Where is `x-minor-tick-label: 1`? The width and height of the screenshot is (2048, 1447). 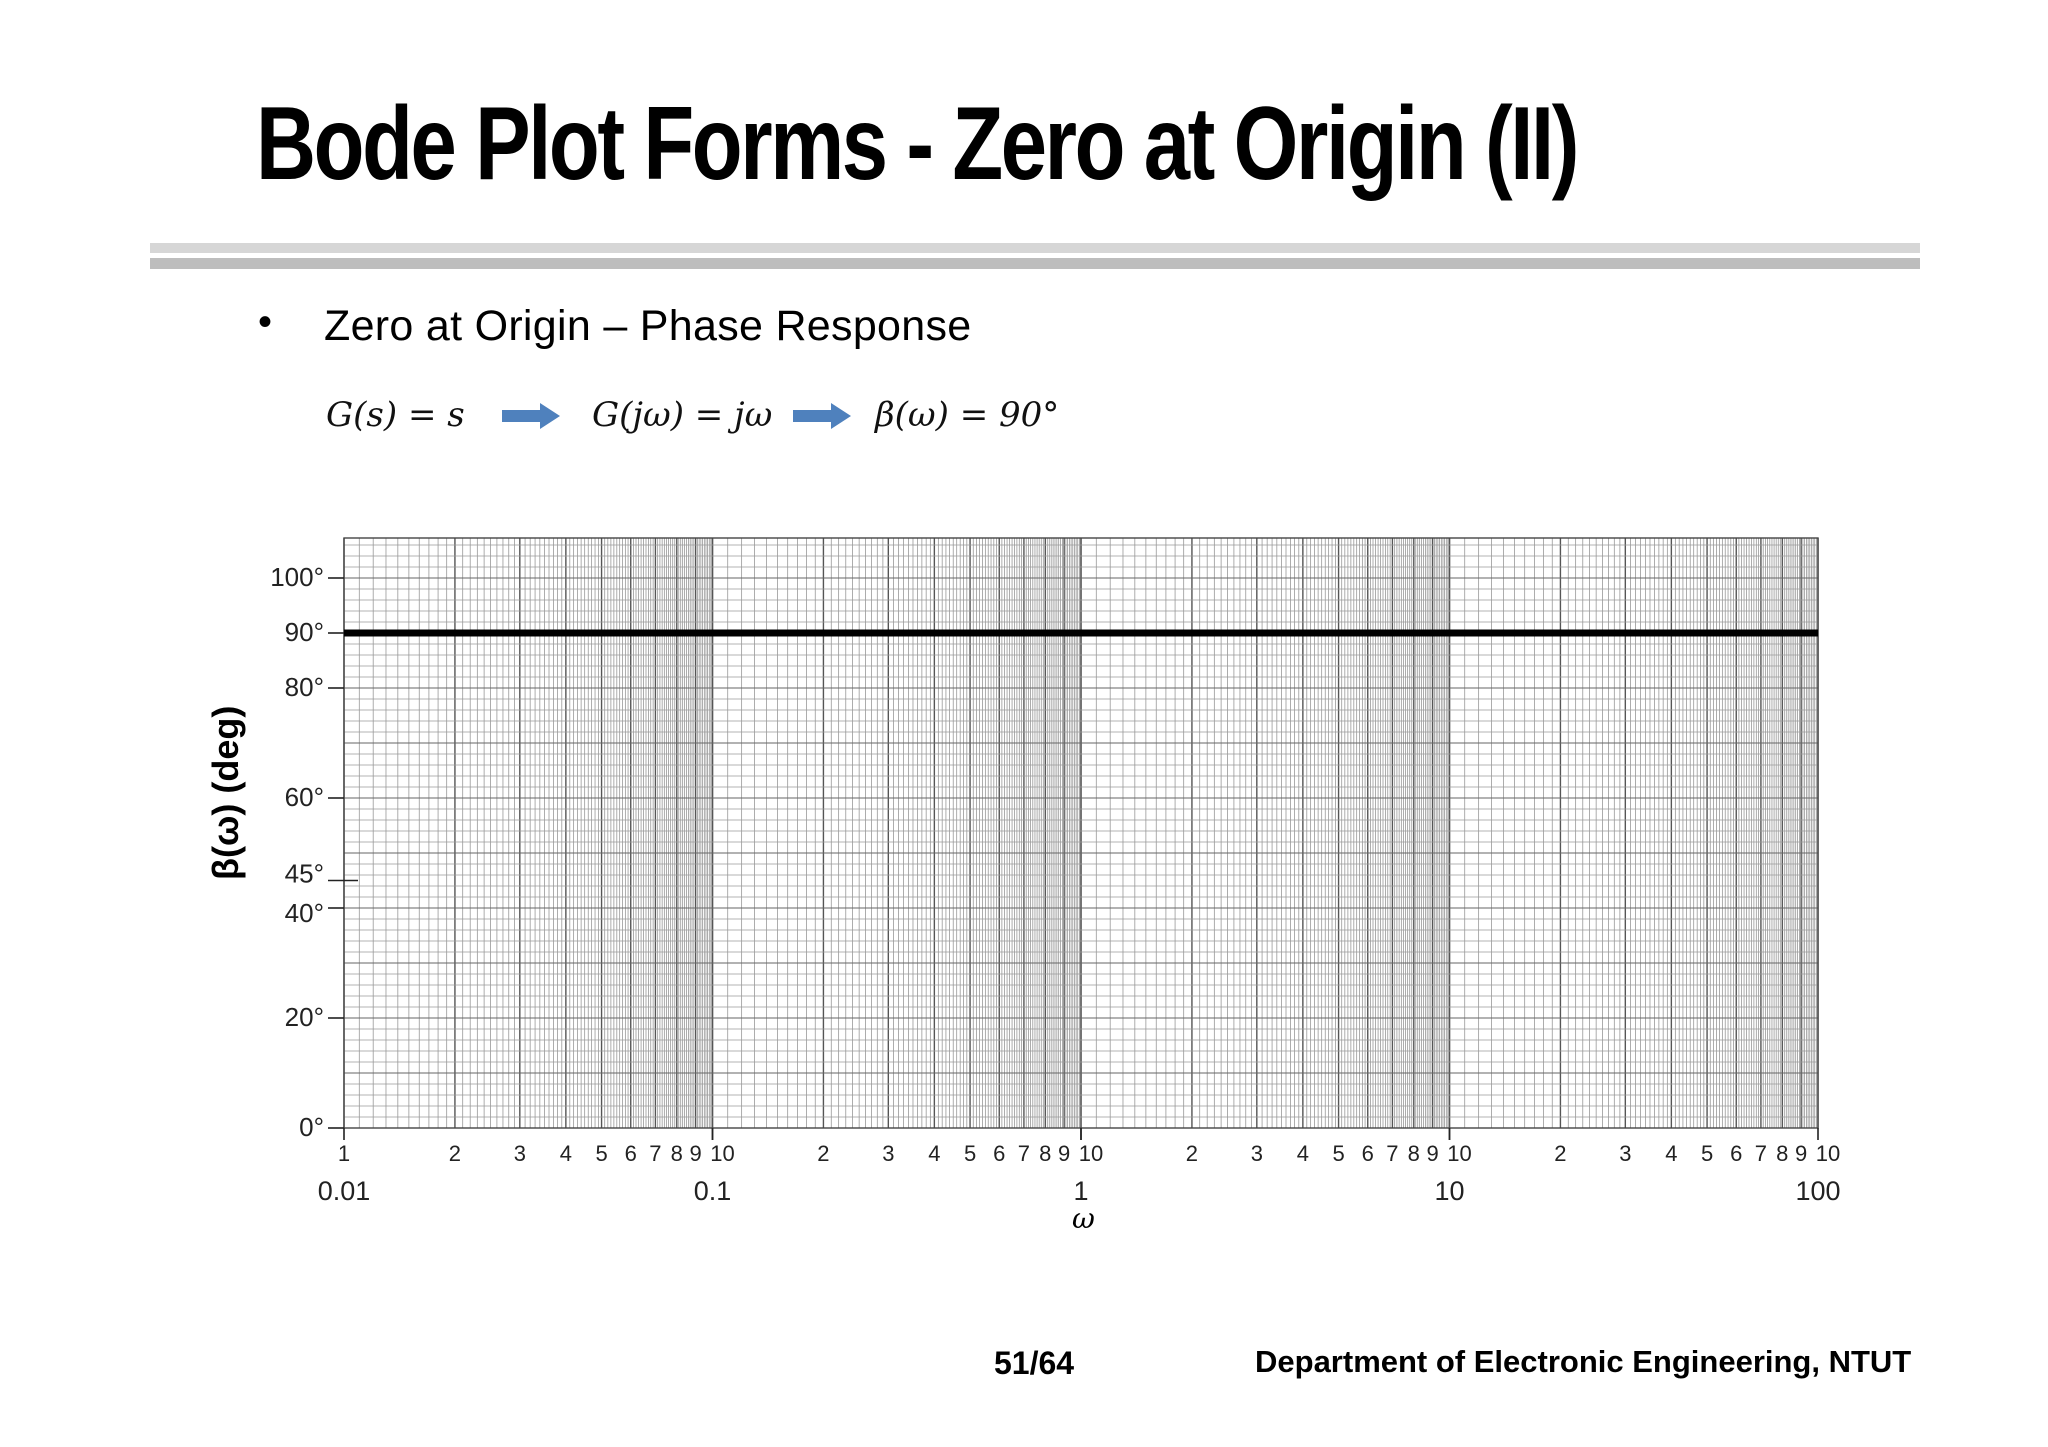 x-minor-tick-label: 1 is located at coordinates (344, 1153).